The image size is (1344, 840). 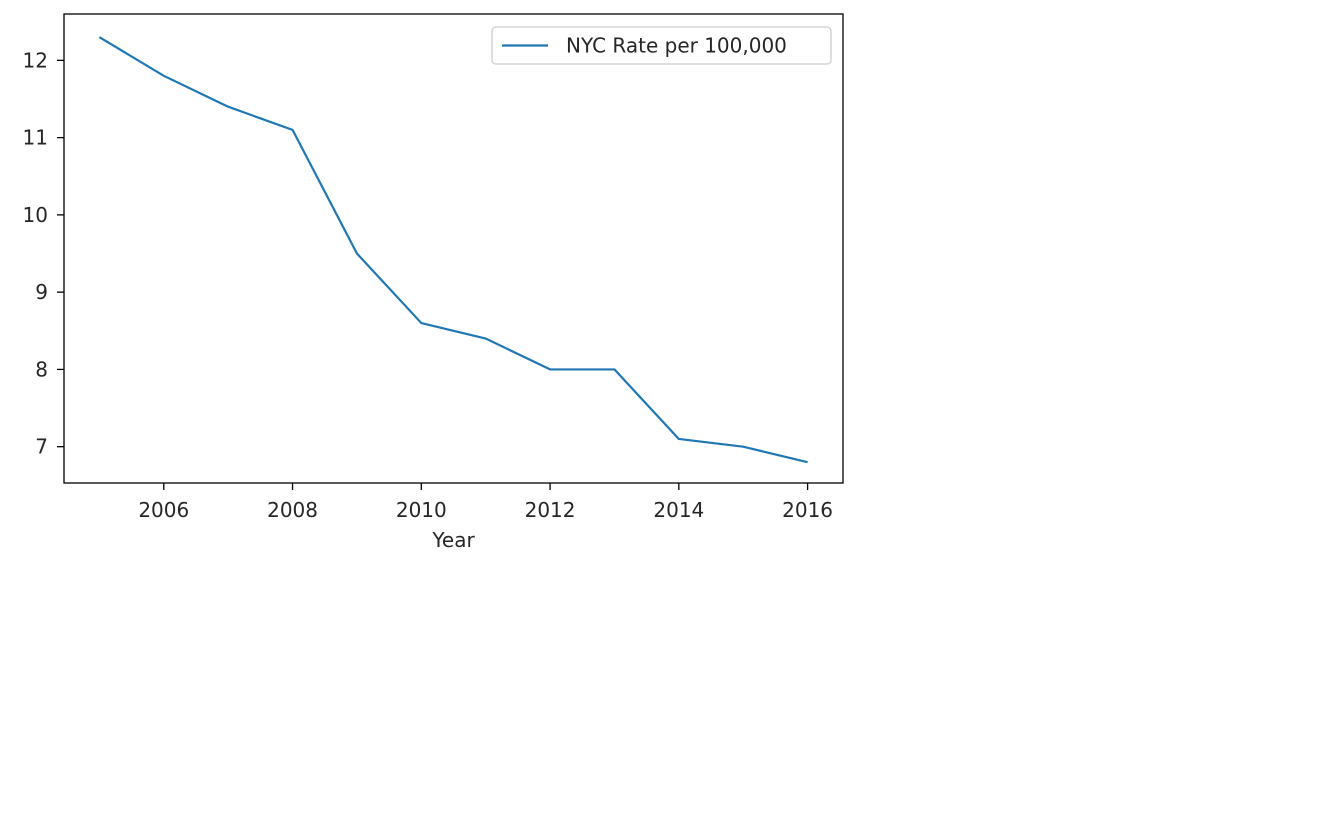 I want to click on x-tick-label: 2006, so click(x=163, y=510).